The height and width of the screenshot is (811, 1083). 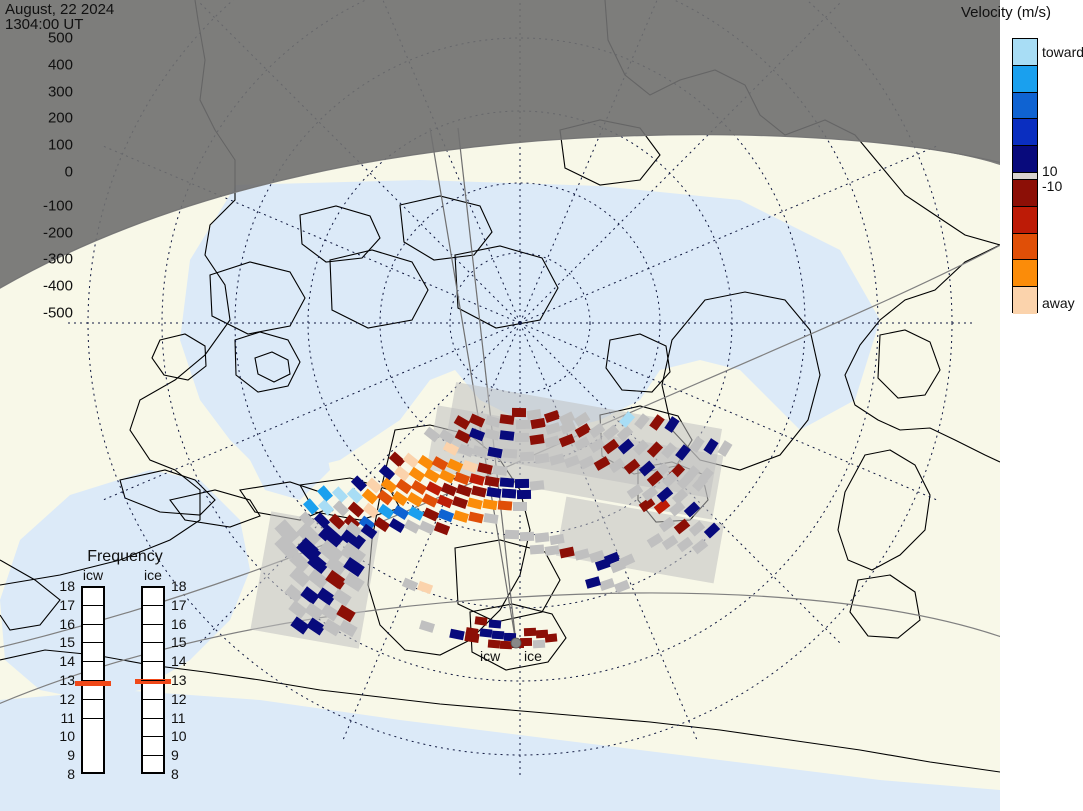 I want to click on radar-site-marker, so click(x=516, y=643).